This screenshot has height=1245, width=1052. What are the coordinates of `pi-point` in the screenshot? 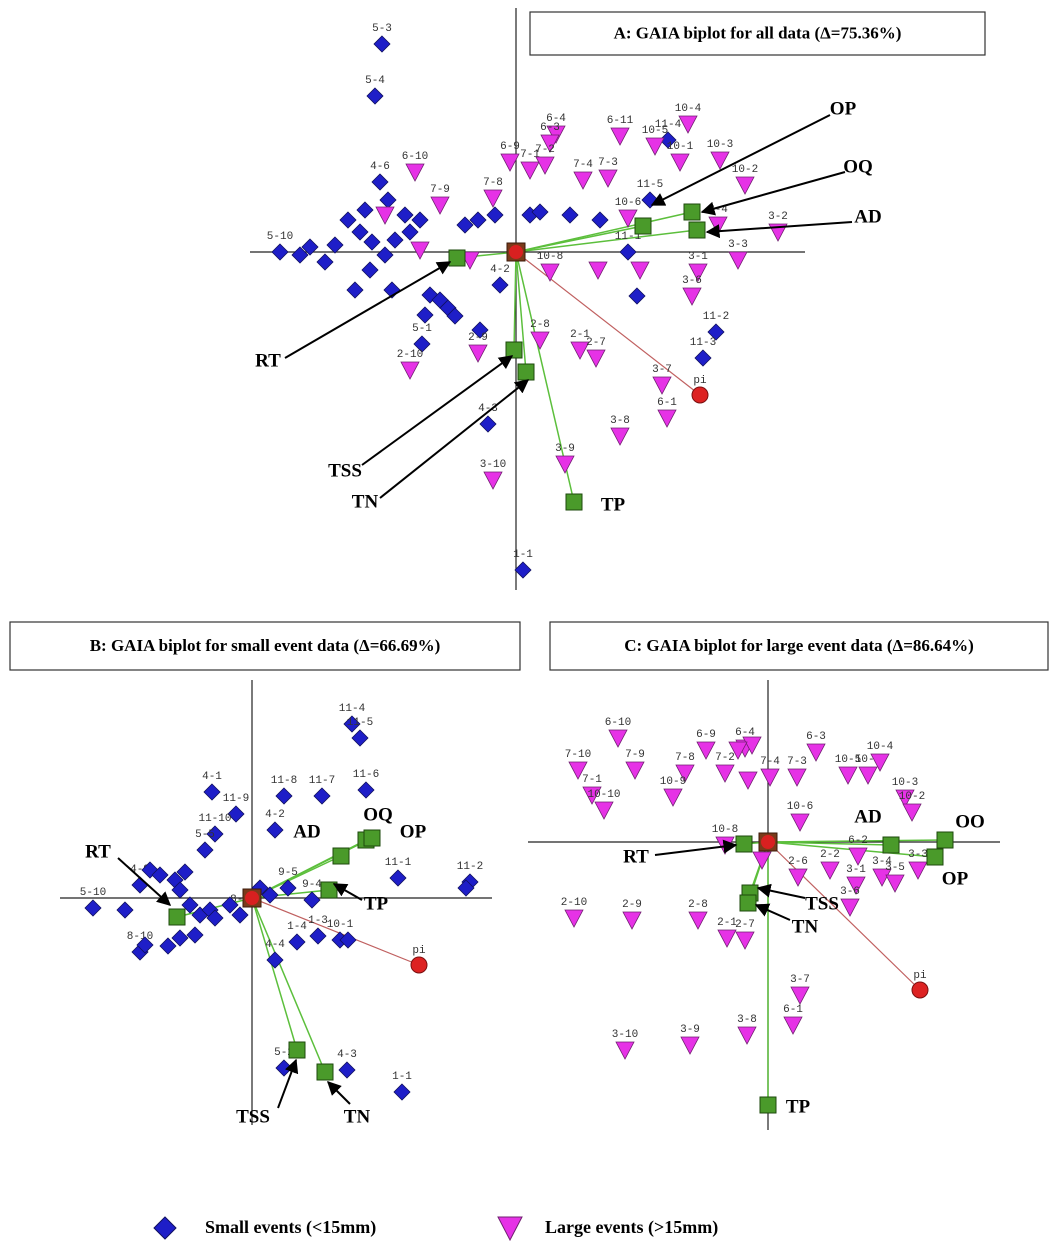 It's located at (700, 395).